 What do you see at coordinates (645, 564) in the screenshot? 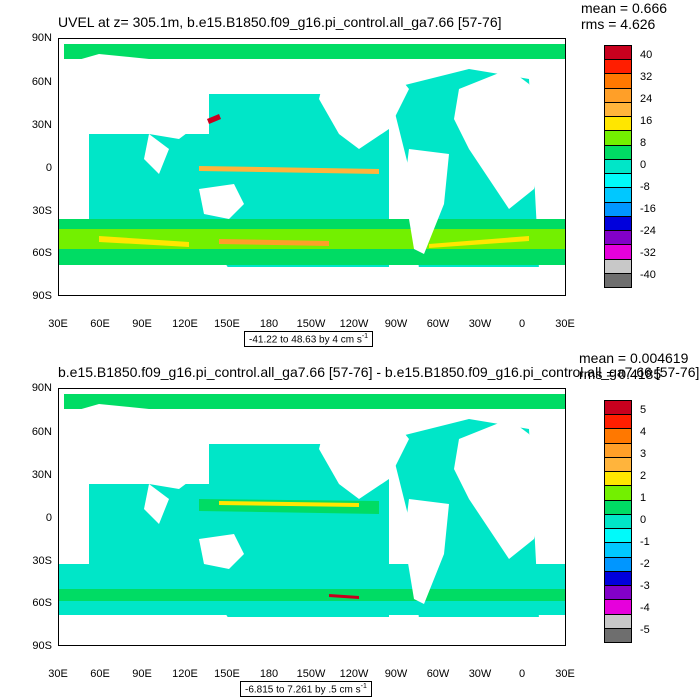
I see `colorbar-label: -2` at bounding box center [645, 564].